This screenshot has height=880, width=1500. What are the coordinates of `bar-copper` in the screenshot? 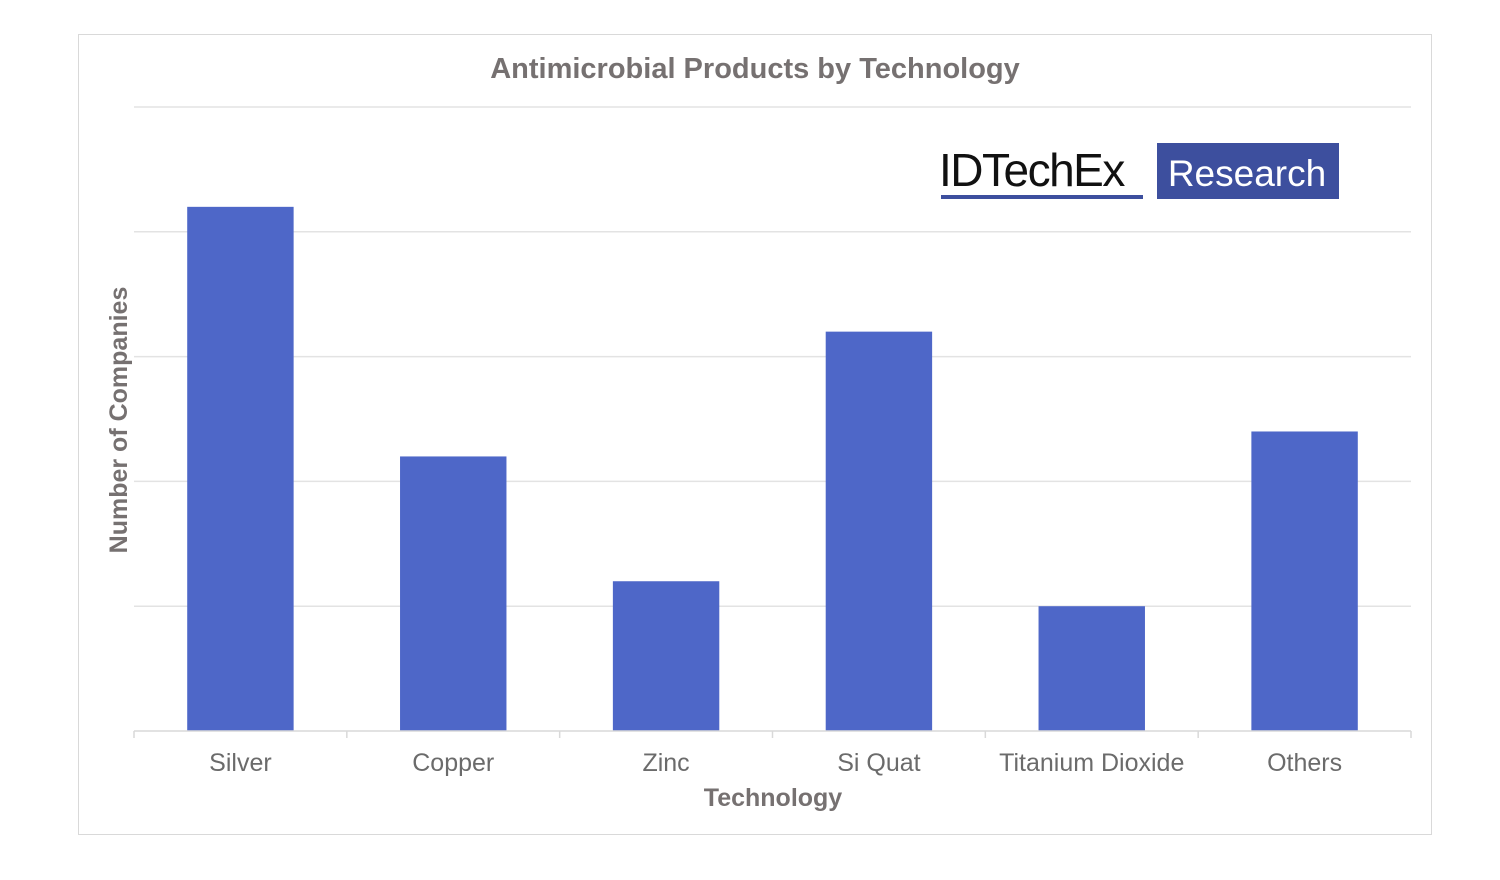 It's located at (453, 593).